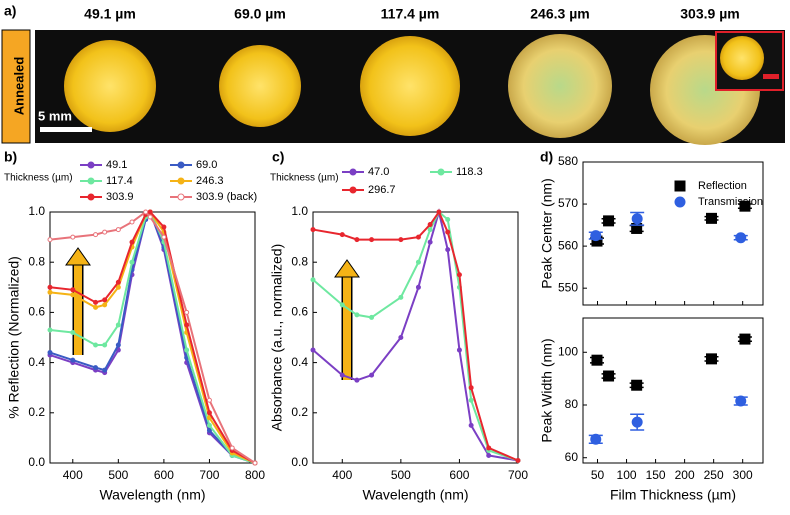  I want to click on panel-label: d), so click(546, 157).